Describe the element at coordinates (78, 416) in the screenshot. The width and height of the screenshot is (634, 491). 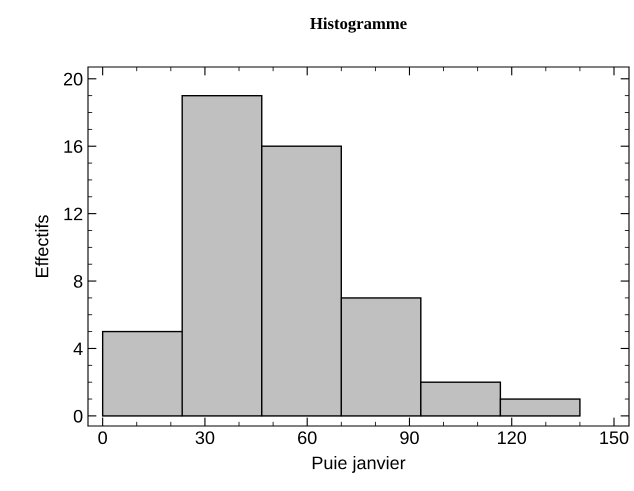
I see `y-tick-label: 0` at that location.